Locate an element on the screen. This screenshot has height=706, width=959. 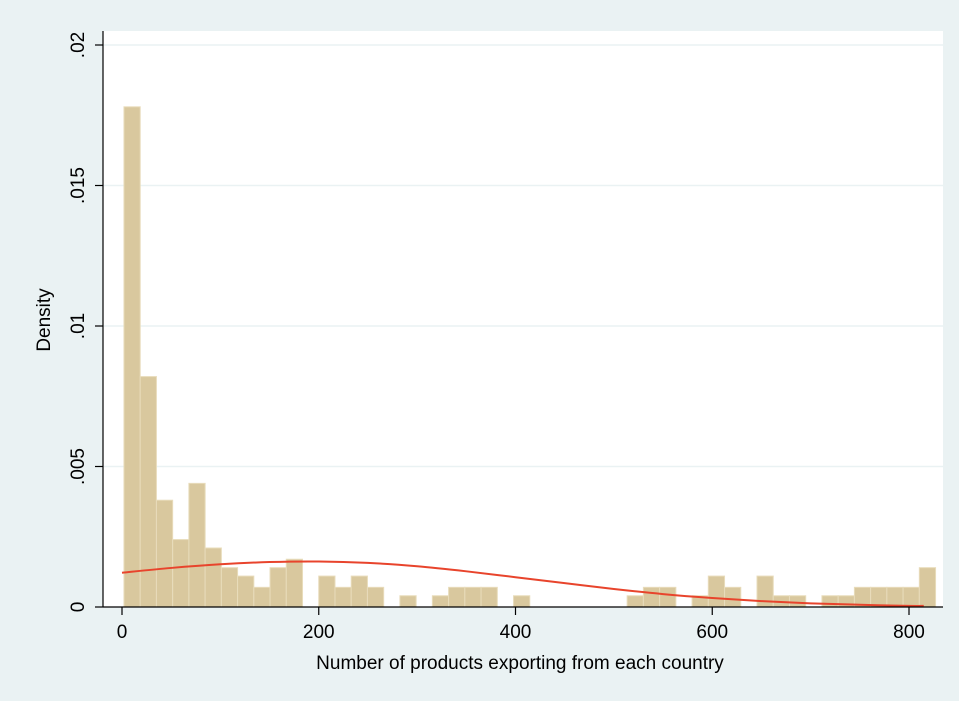
x-tick-label-1: 200 is located at coordinates (319, 632).